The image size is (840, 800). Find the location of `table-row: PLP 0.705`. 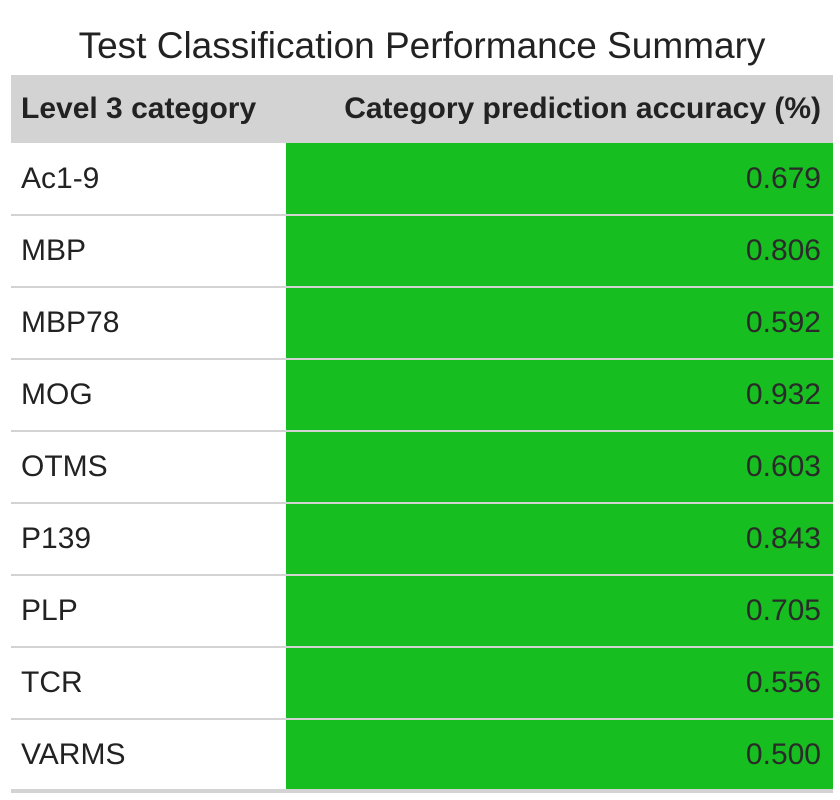

table-row: PLP 0.705 is located at coordinates (422, 611).